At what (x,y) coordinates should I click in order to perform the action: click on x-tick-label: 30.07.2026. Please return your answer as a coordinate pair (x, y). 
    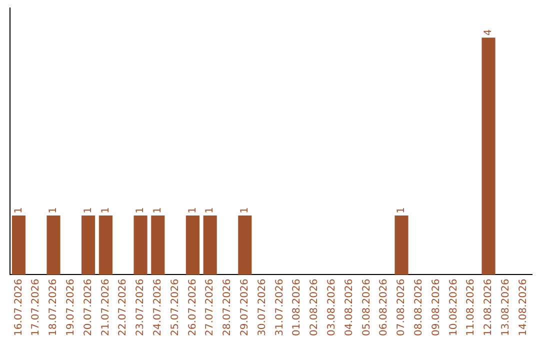
    Looking at the image, I should click on (262, 307).